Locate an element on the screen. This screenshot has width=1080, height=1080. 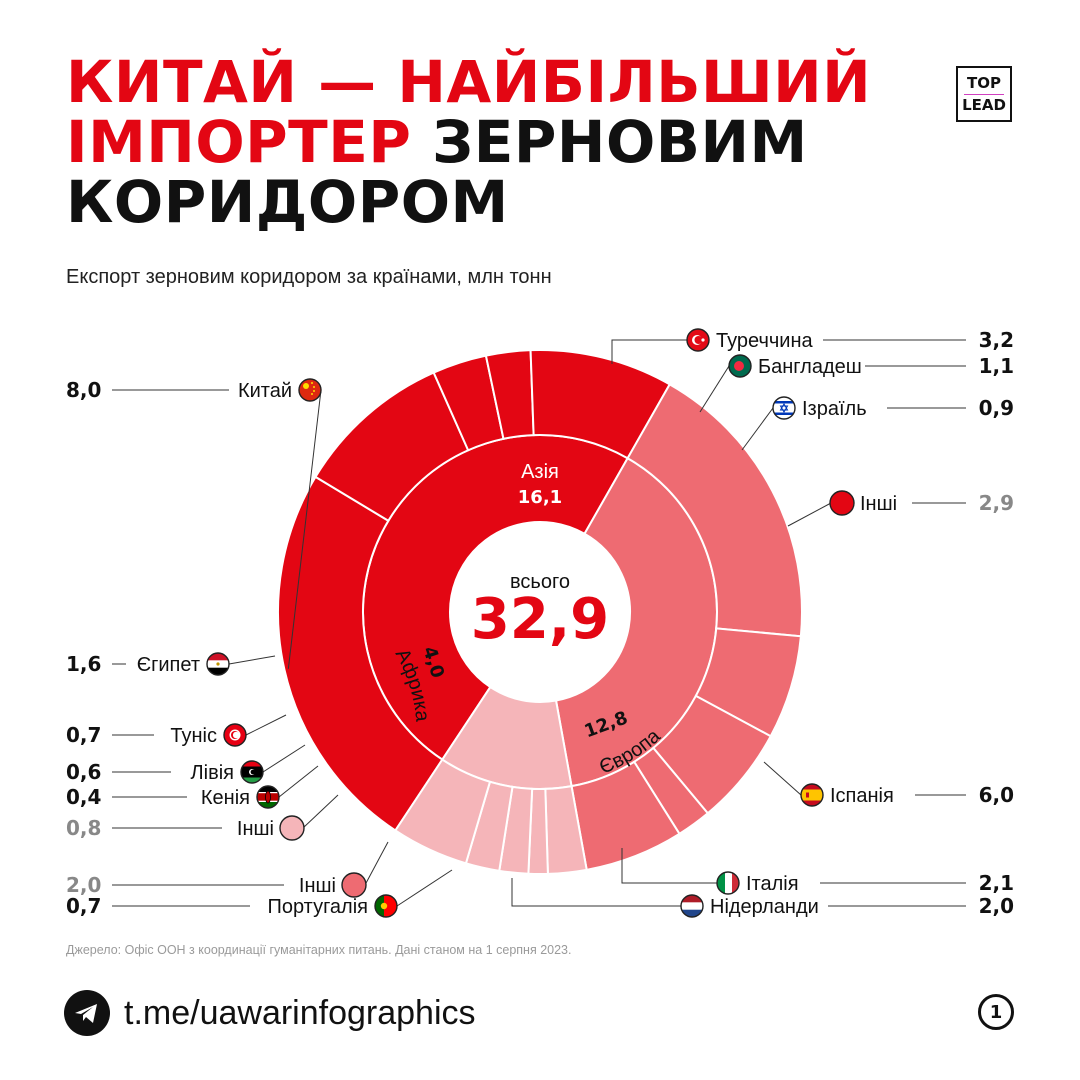
chart-center is located at coordinates (540, 612).